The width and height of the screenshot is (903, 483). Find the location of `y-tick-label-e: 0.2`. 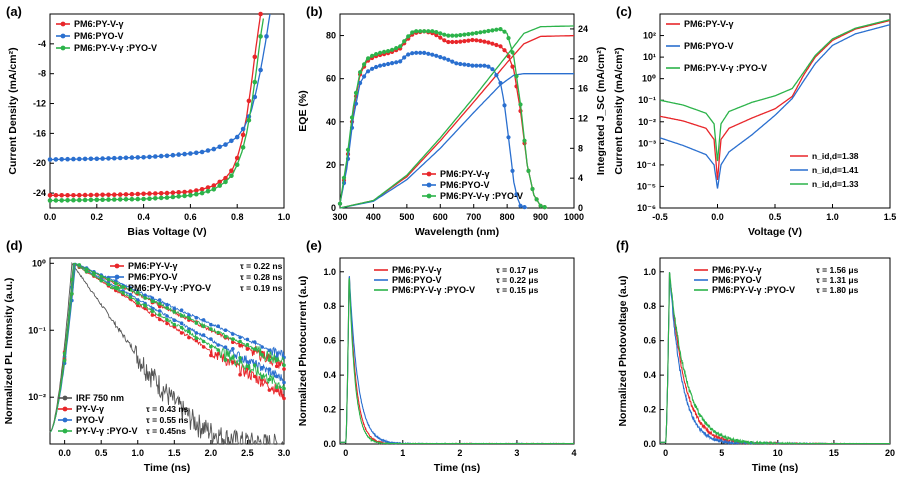

y-tick-label-e: 0.2 is located at coordinates (329, 410).